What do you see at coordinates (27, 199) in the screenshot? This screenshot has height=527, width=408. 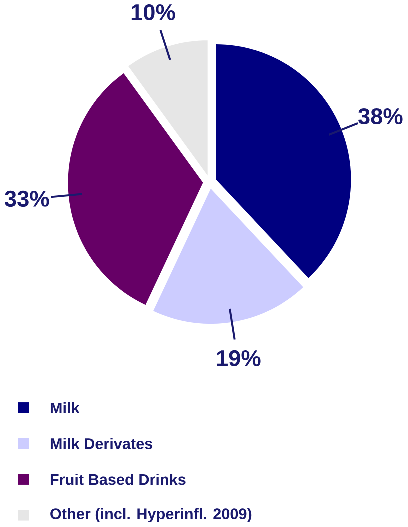 I see `data-label: 33%` at bounding box center [27, 199].